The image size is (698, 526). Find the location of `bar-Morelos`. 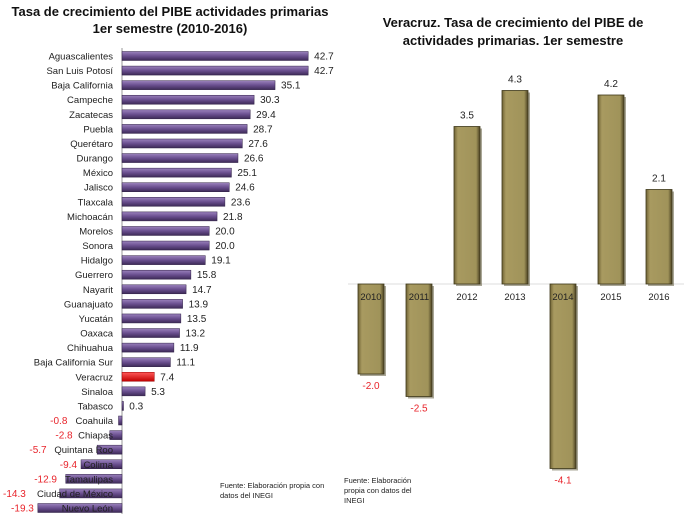

bar-Morelos is located at coordinates (165, 231).